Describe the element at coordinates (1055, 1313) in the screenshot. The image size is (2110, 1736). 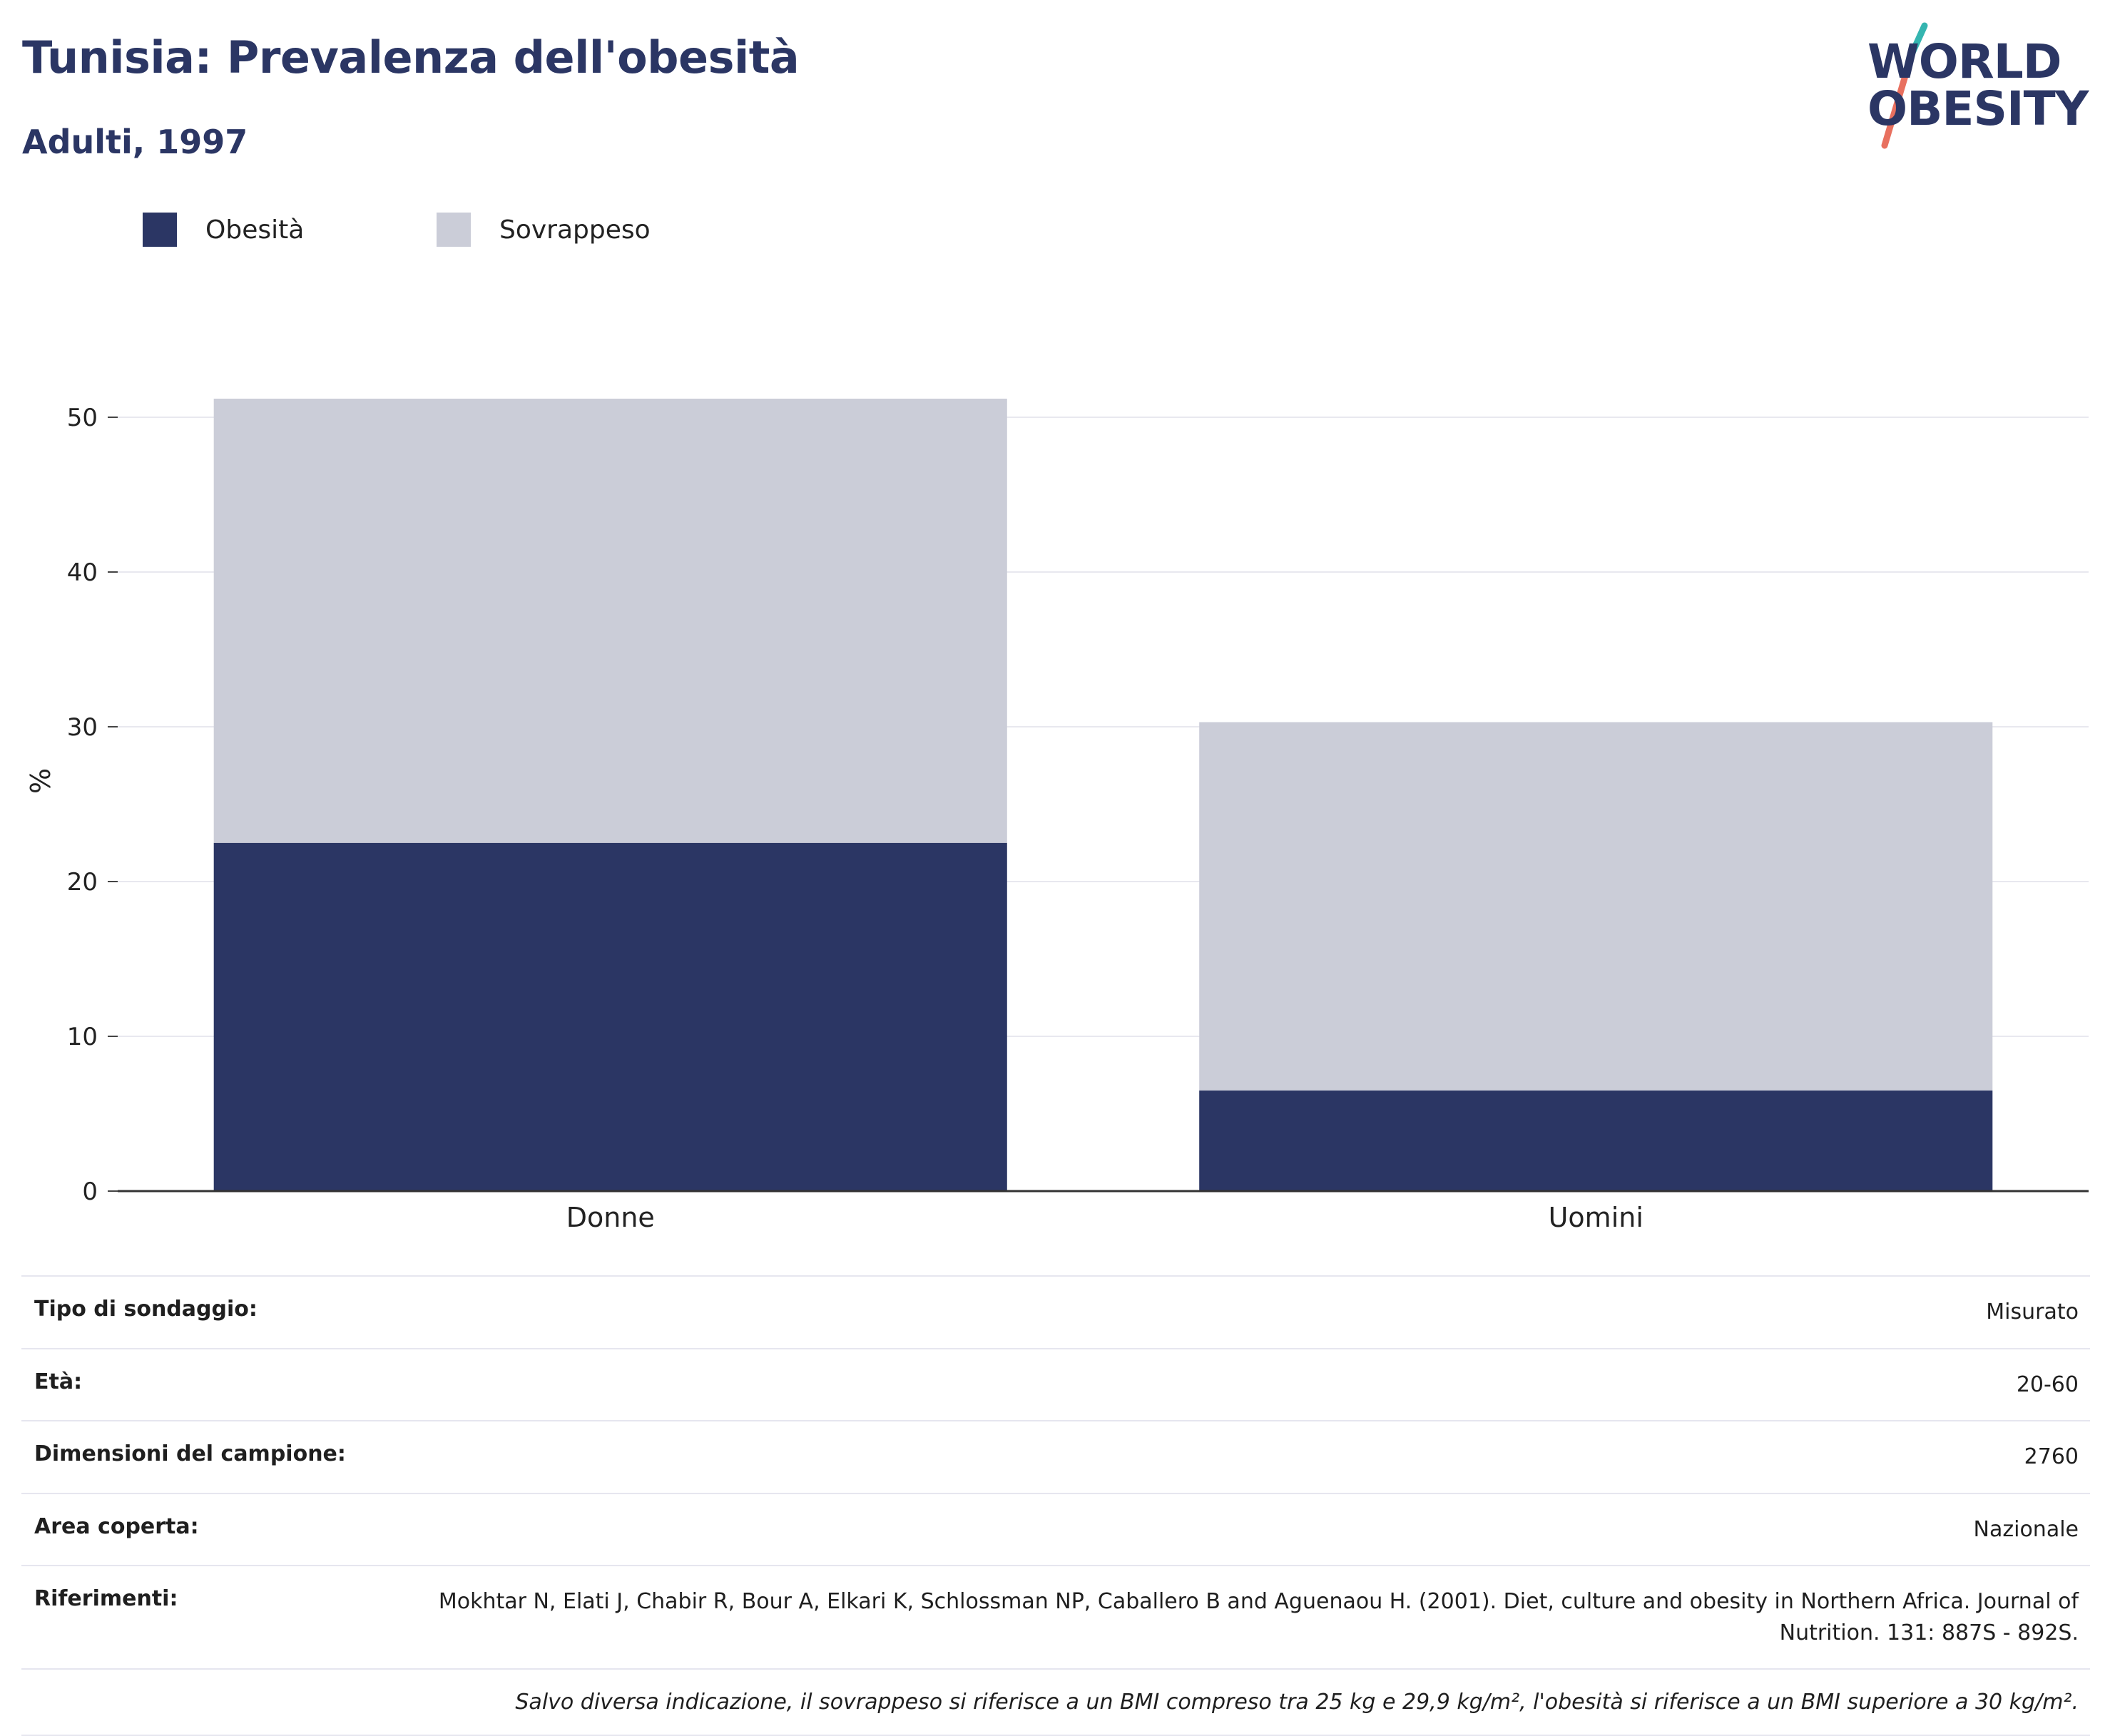
I see `info-row-survey-type: Tipo di sondaggio: Misurato` at that location.